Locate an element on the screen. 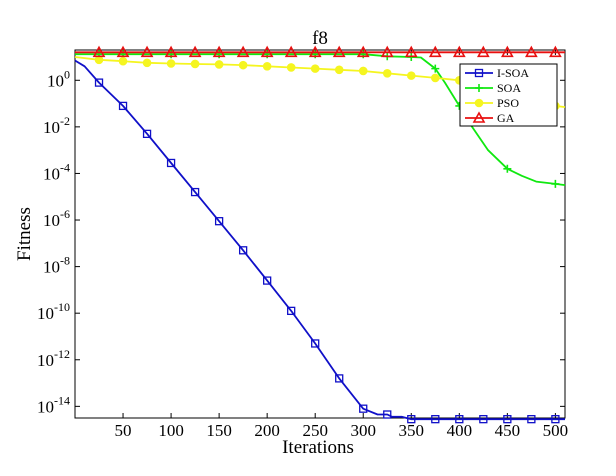  y-tick-label: 10⁻⁴ is located at coordinates (56, 171).